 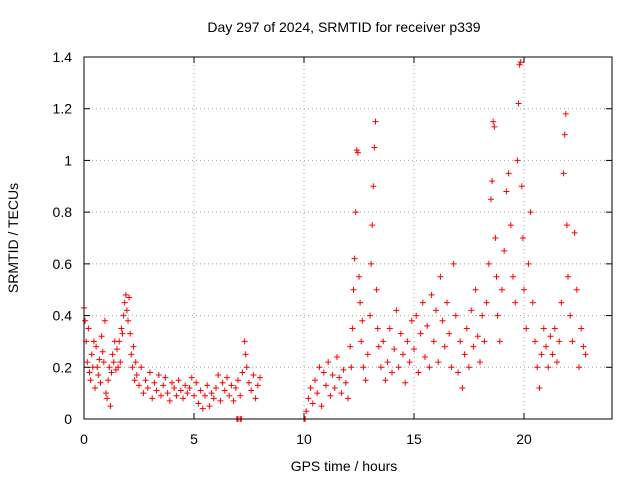 I want to click on x-tick-label: 10, so click(x=304, y=439).